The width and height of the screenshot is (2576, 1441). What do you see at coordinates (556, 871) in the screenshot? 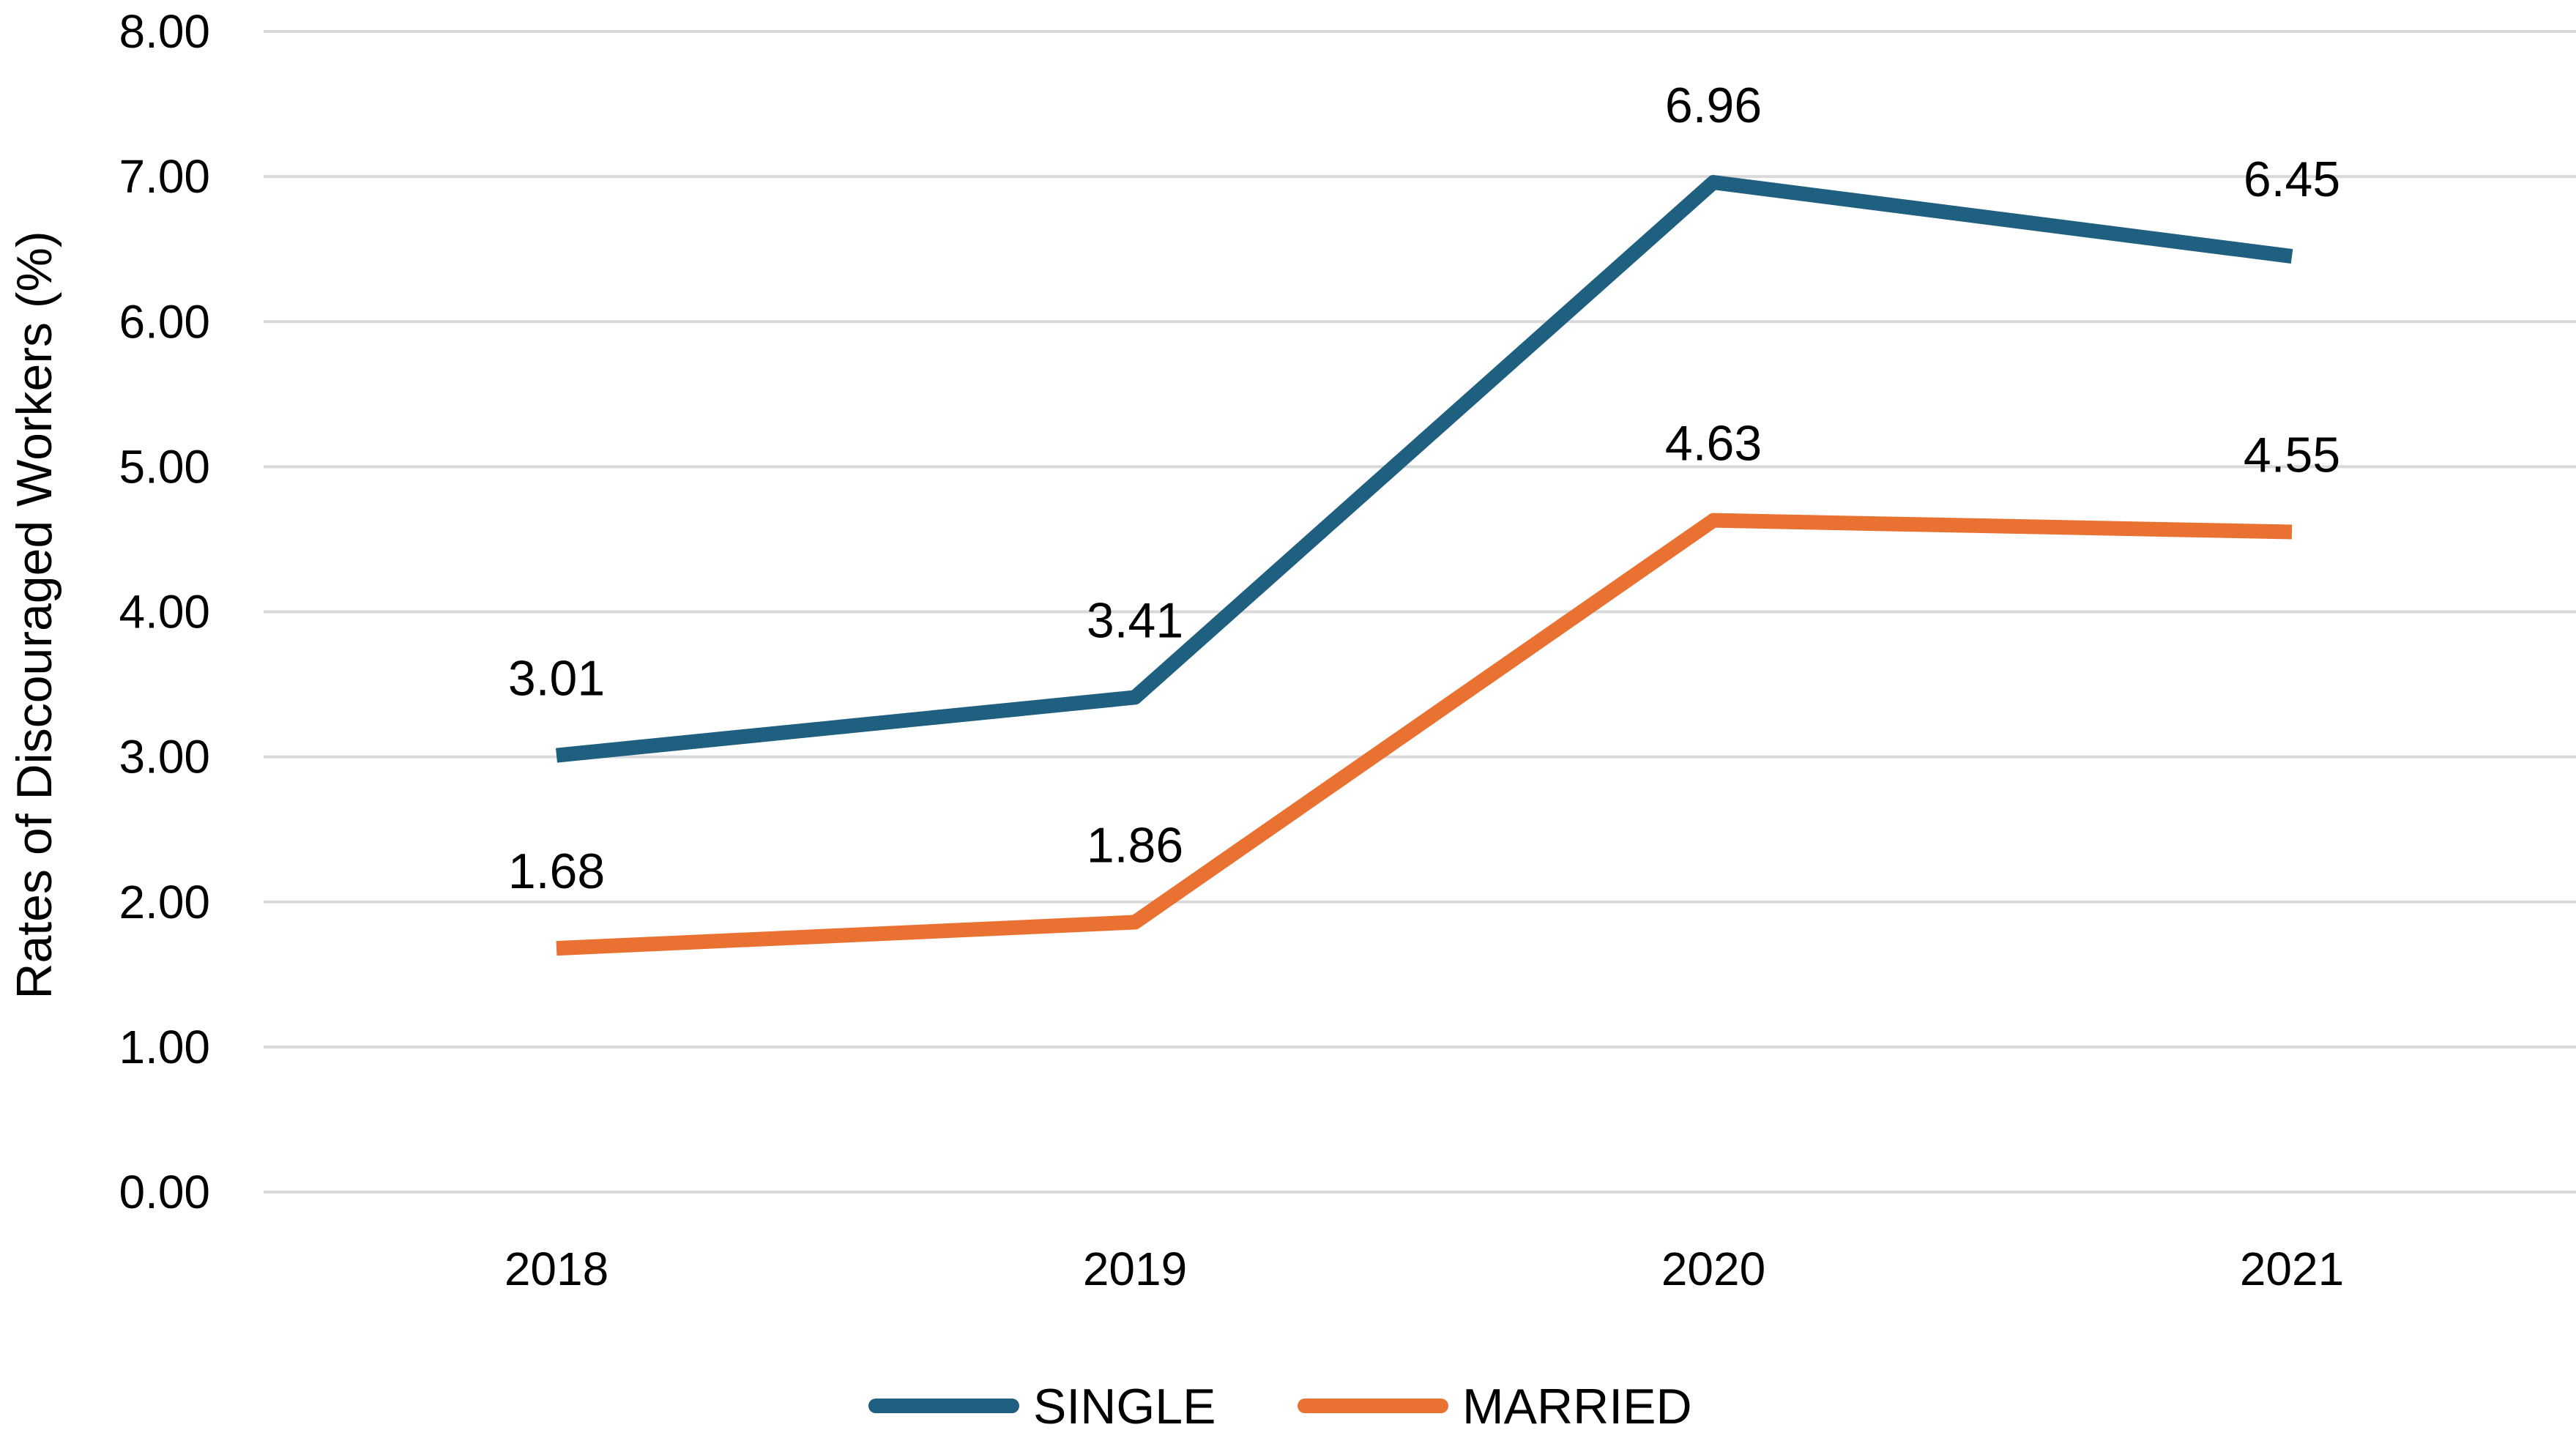
I see `data-label: 1.68` at bounding box center [556, 871].